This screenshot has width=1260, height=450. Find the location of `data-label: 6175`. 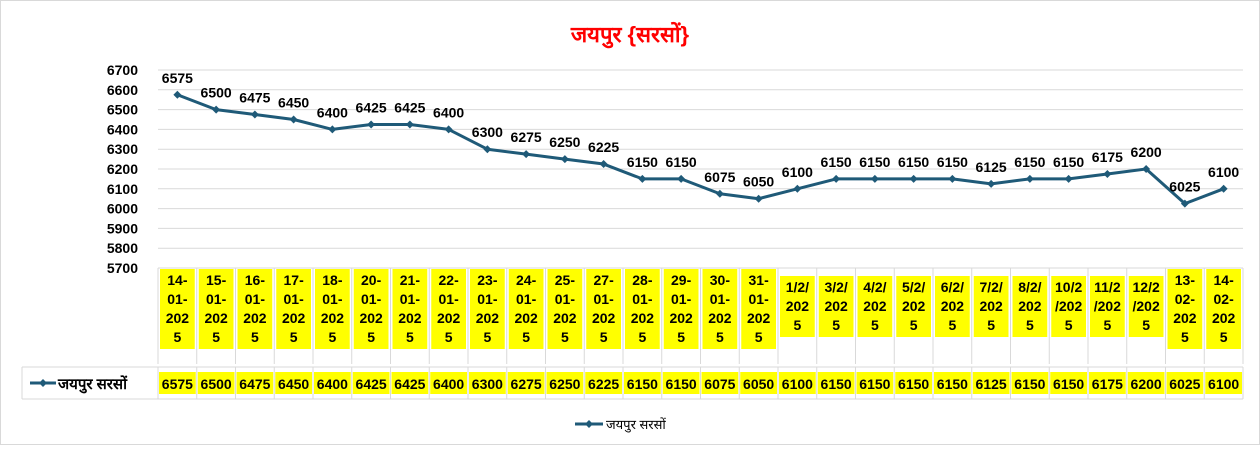

data-label: 6175 is located at coordinates (1107, 157).